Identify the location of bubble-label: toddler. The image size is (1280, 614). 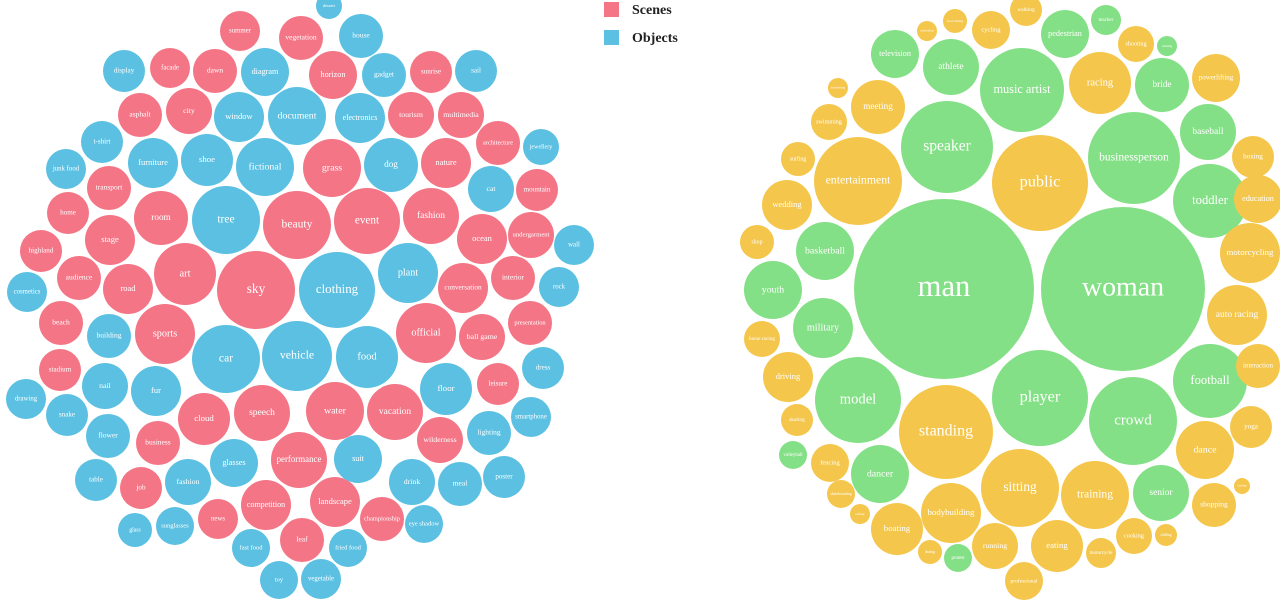
(1210, 200).